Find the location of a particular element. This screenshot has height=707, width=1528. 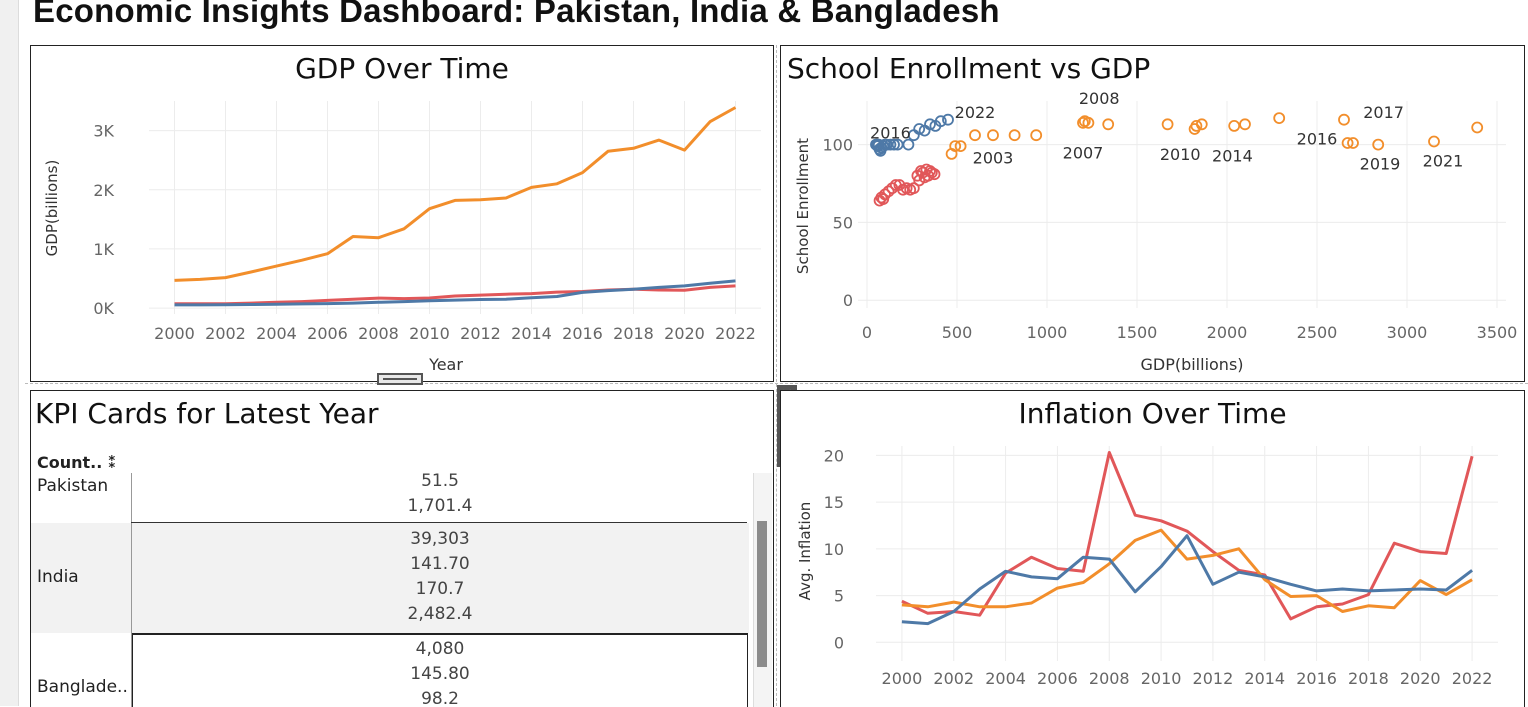

y-tick-label: 0K is located at coordinates (103, 308).